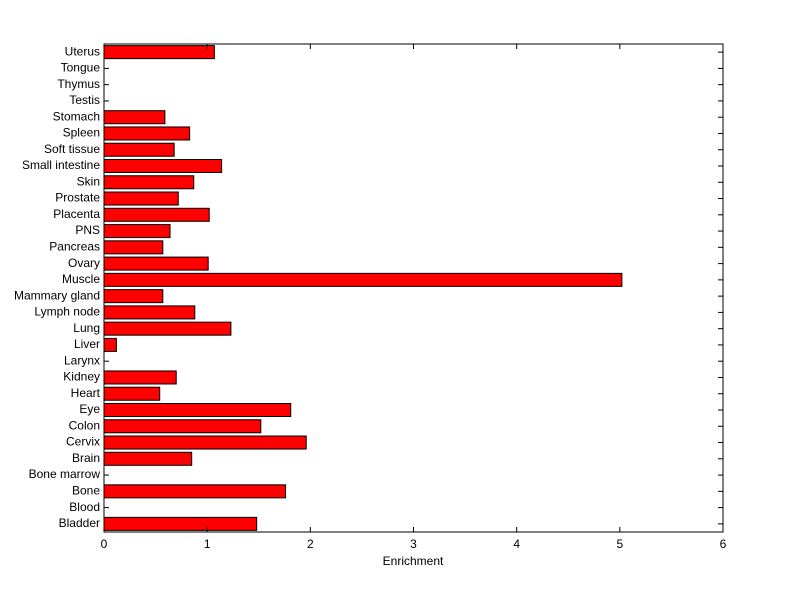 The image size is (800, 599). Describe the element at coordinates (207, 544) in the screenshot. I see `x-tick-label: 1` at that location.